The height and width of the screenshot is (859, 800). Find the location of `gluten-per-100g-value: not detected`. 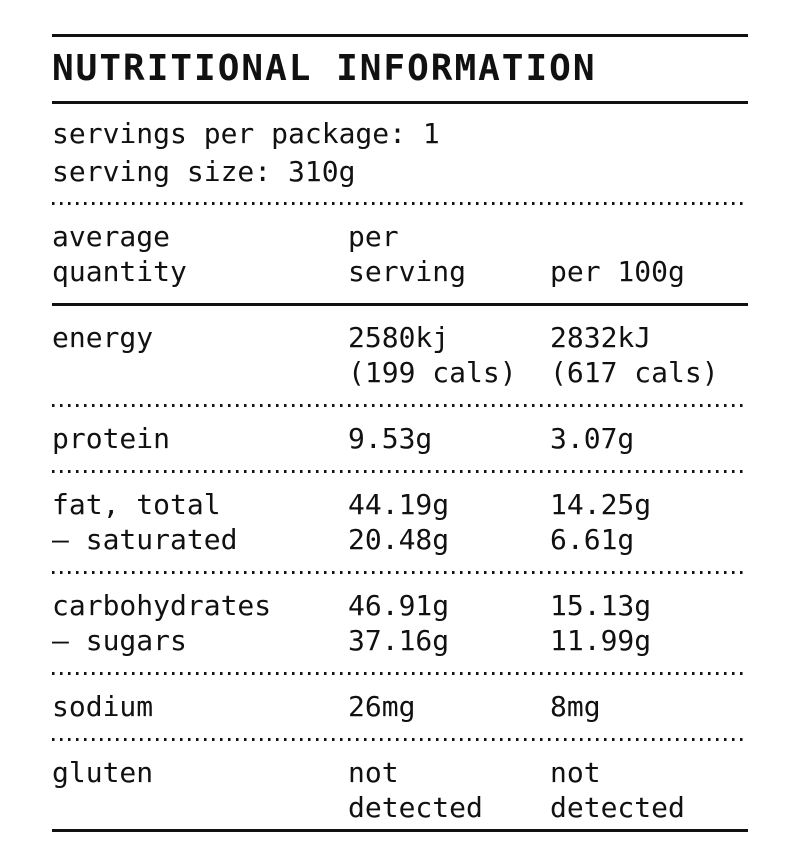

gluten-per-100g-value: not detected is located at coordinates (617, 790).